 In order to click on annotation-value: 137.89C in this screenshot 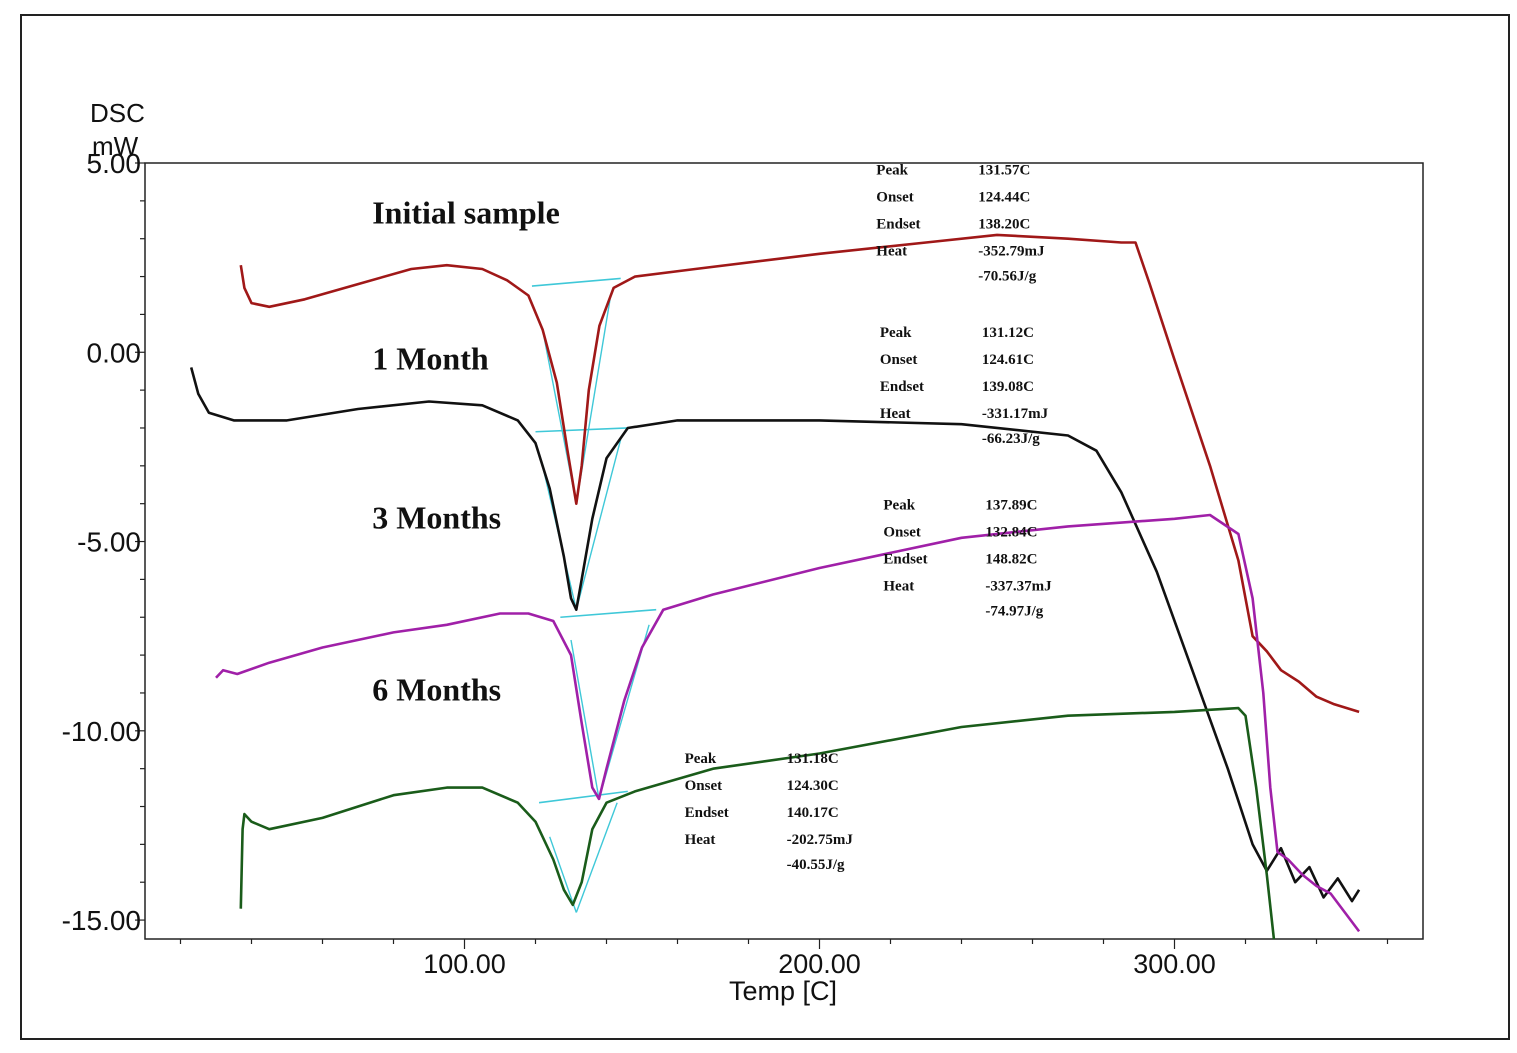, I will do `click(1011, 505)`.